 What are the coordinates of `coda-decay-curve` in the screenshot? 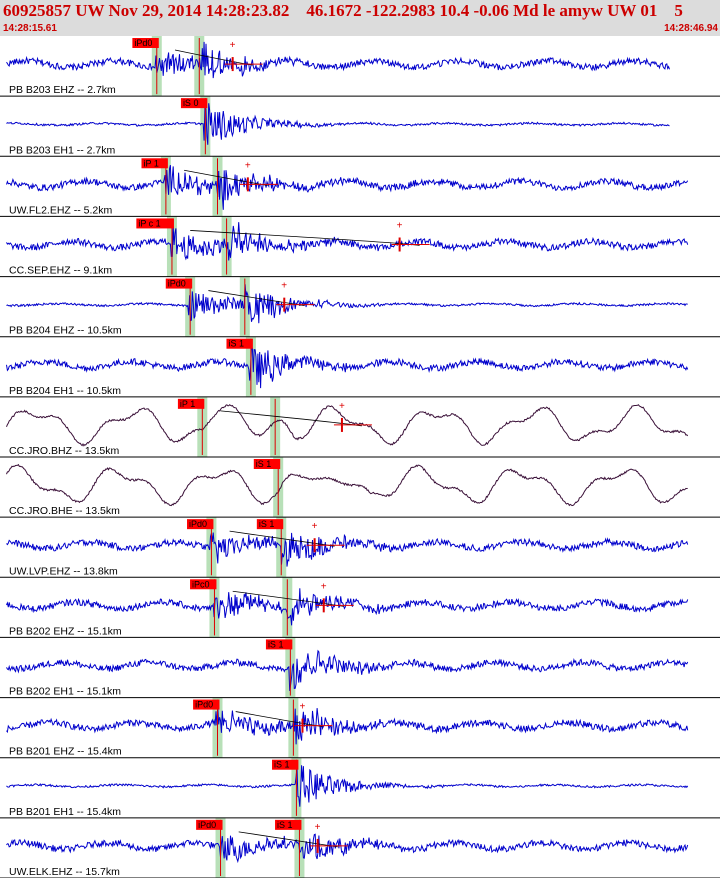 It's located at (291, 418).